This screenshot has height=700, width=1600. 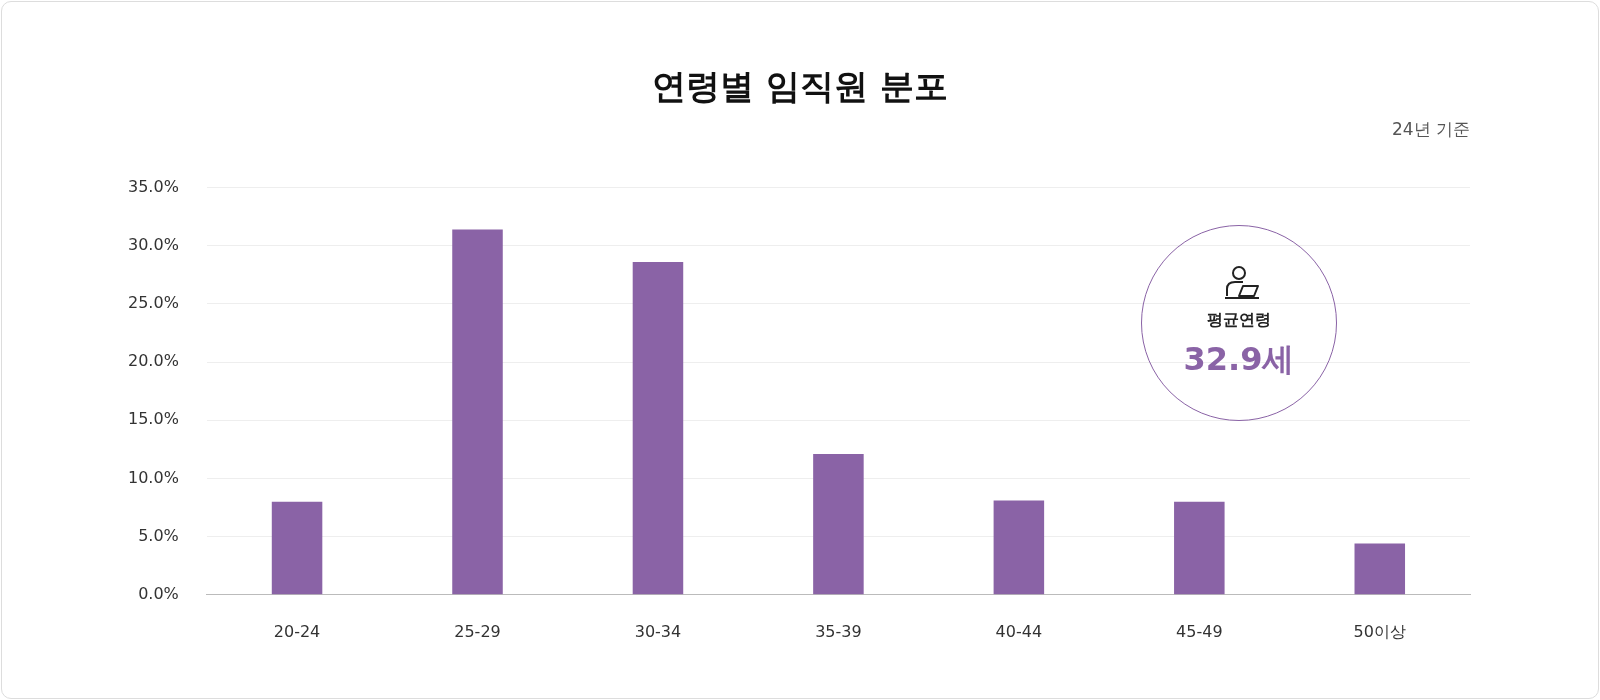 What do you see at coordinates (1199, 631) in the screenshot?
I see `x-tick-label: 45-49` at bounding box center [1199, 631].